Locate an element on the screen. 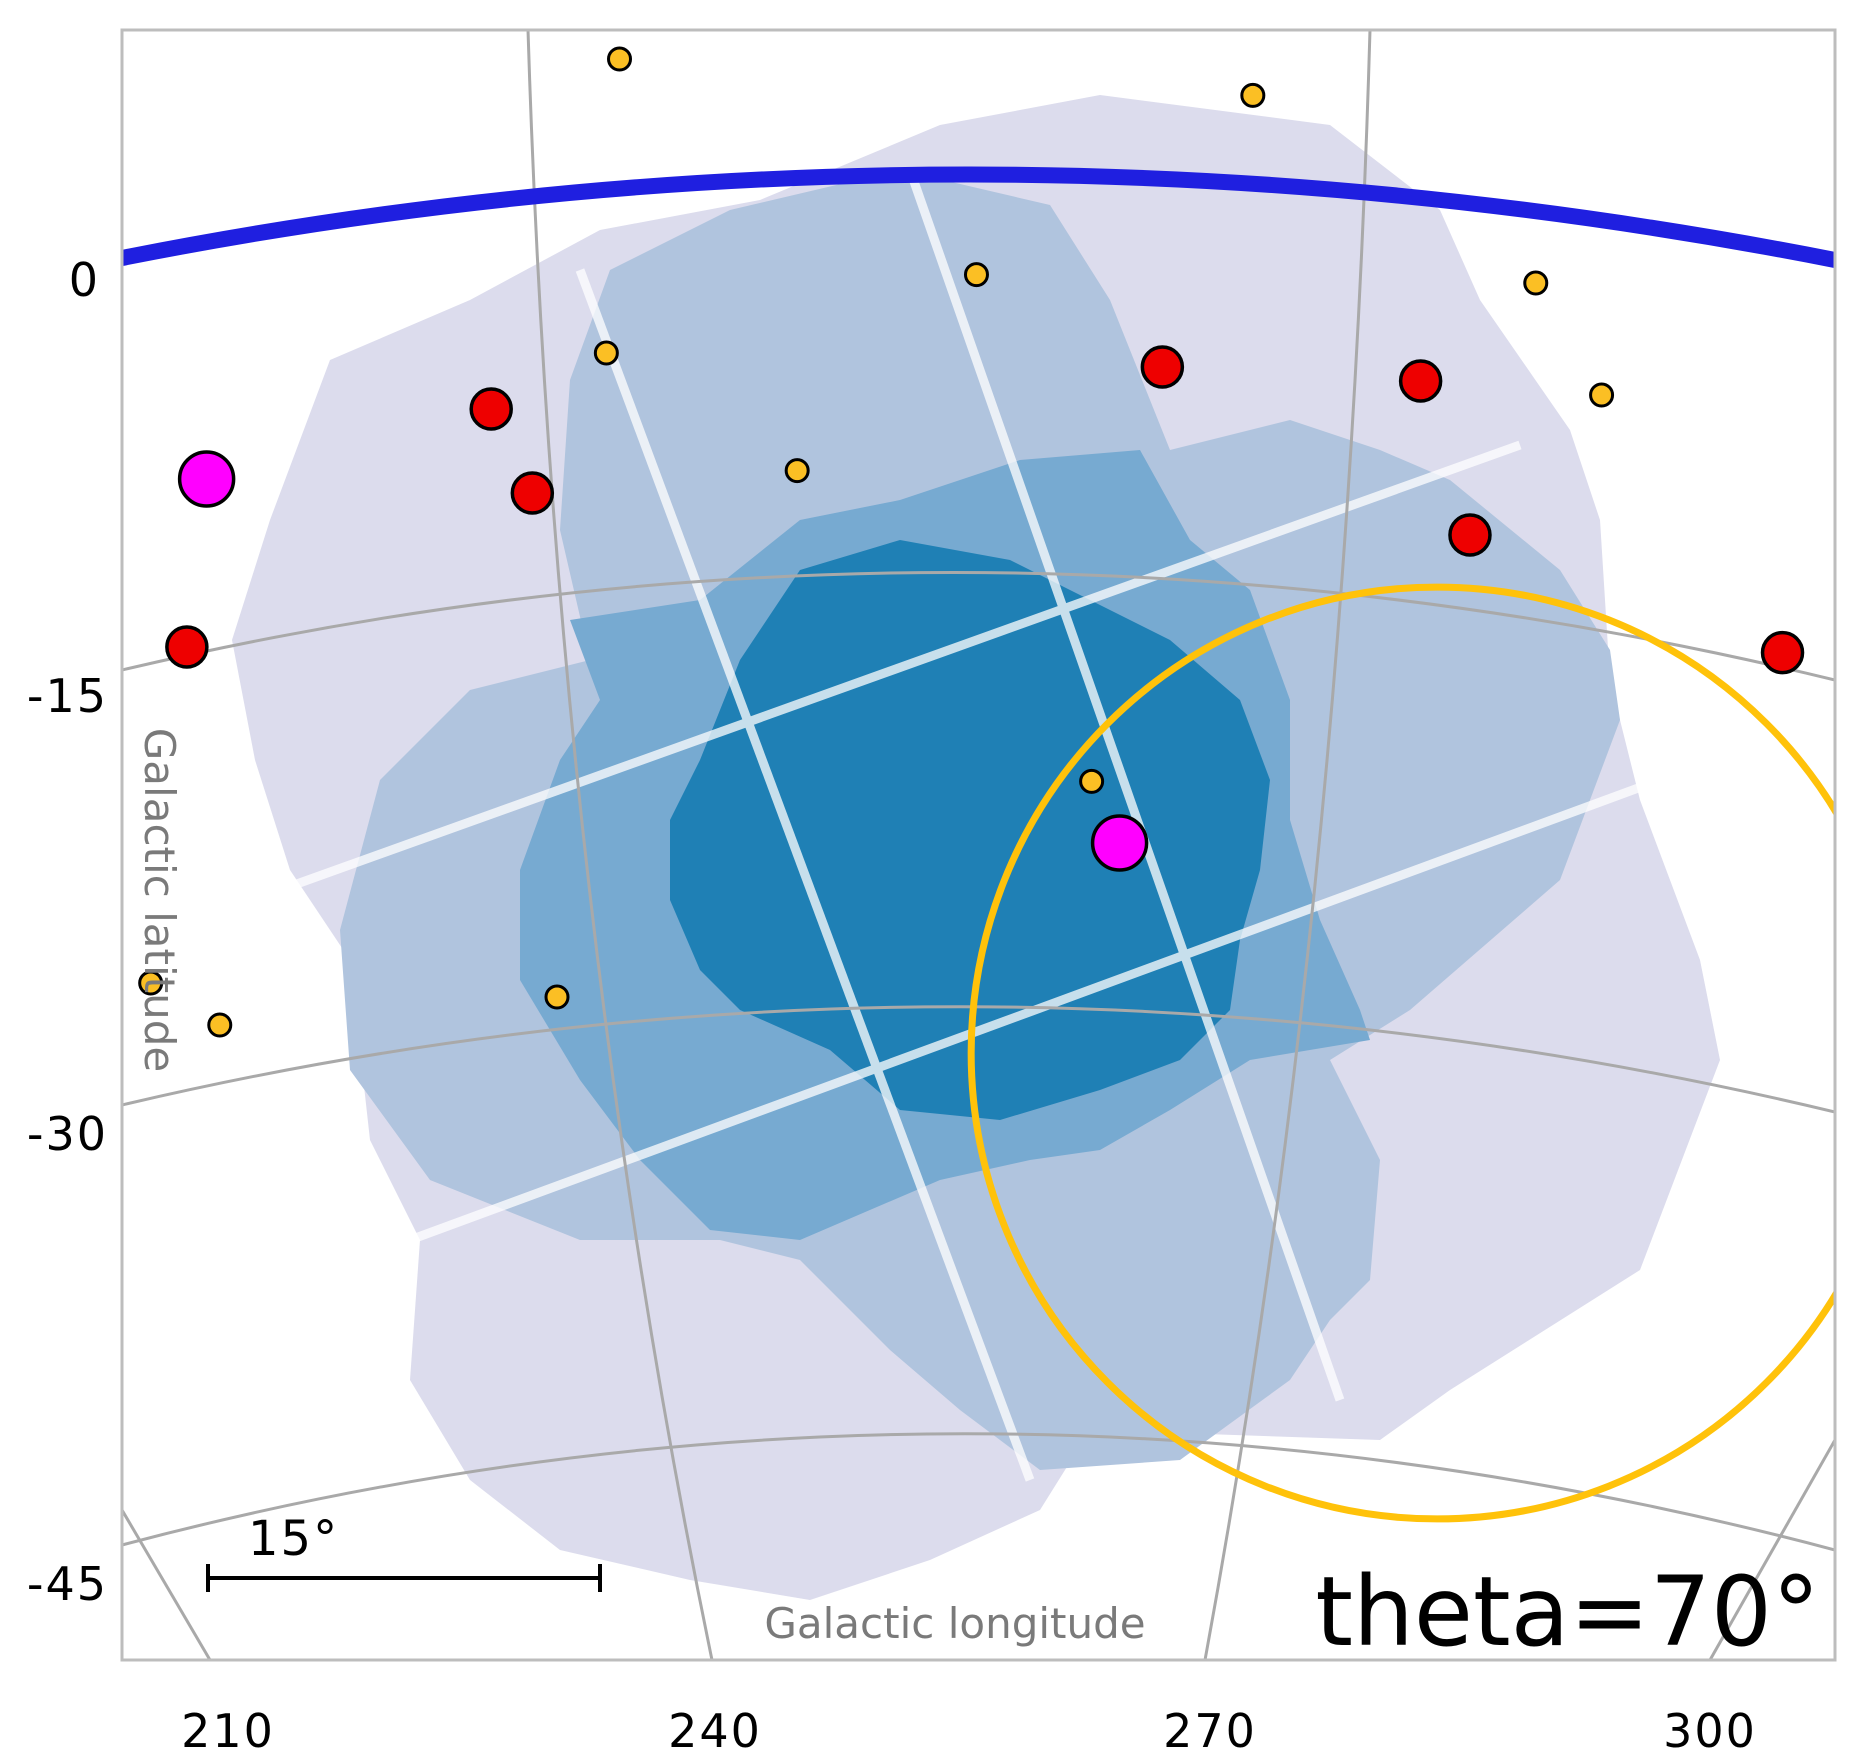  x-tick-labels: 210 240 270 300 is located at coordinates (969, 1727).